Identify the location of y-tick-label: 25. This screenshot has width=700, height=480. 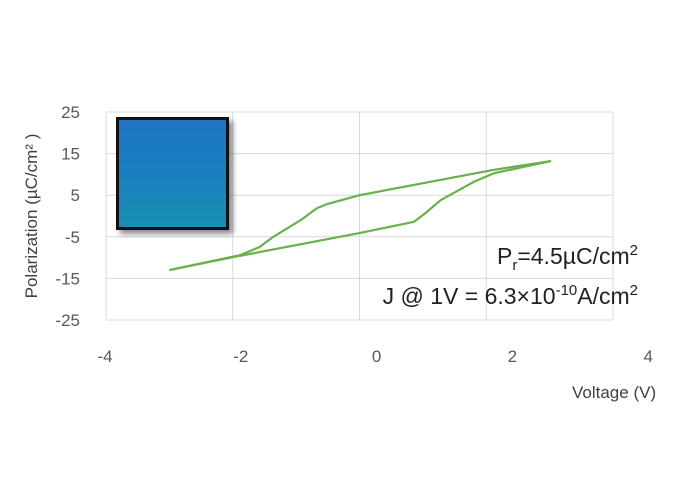
(70, 112).